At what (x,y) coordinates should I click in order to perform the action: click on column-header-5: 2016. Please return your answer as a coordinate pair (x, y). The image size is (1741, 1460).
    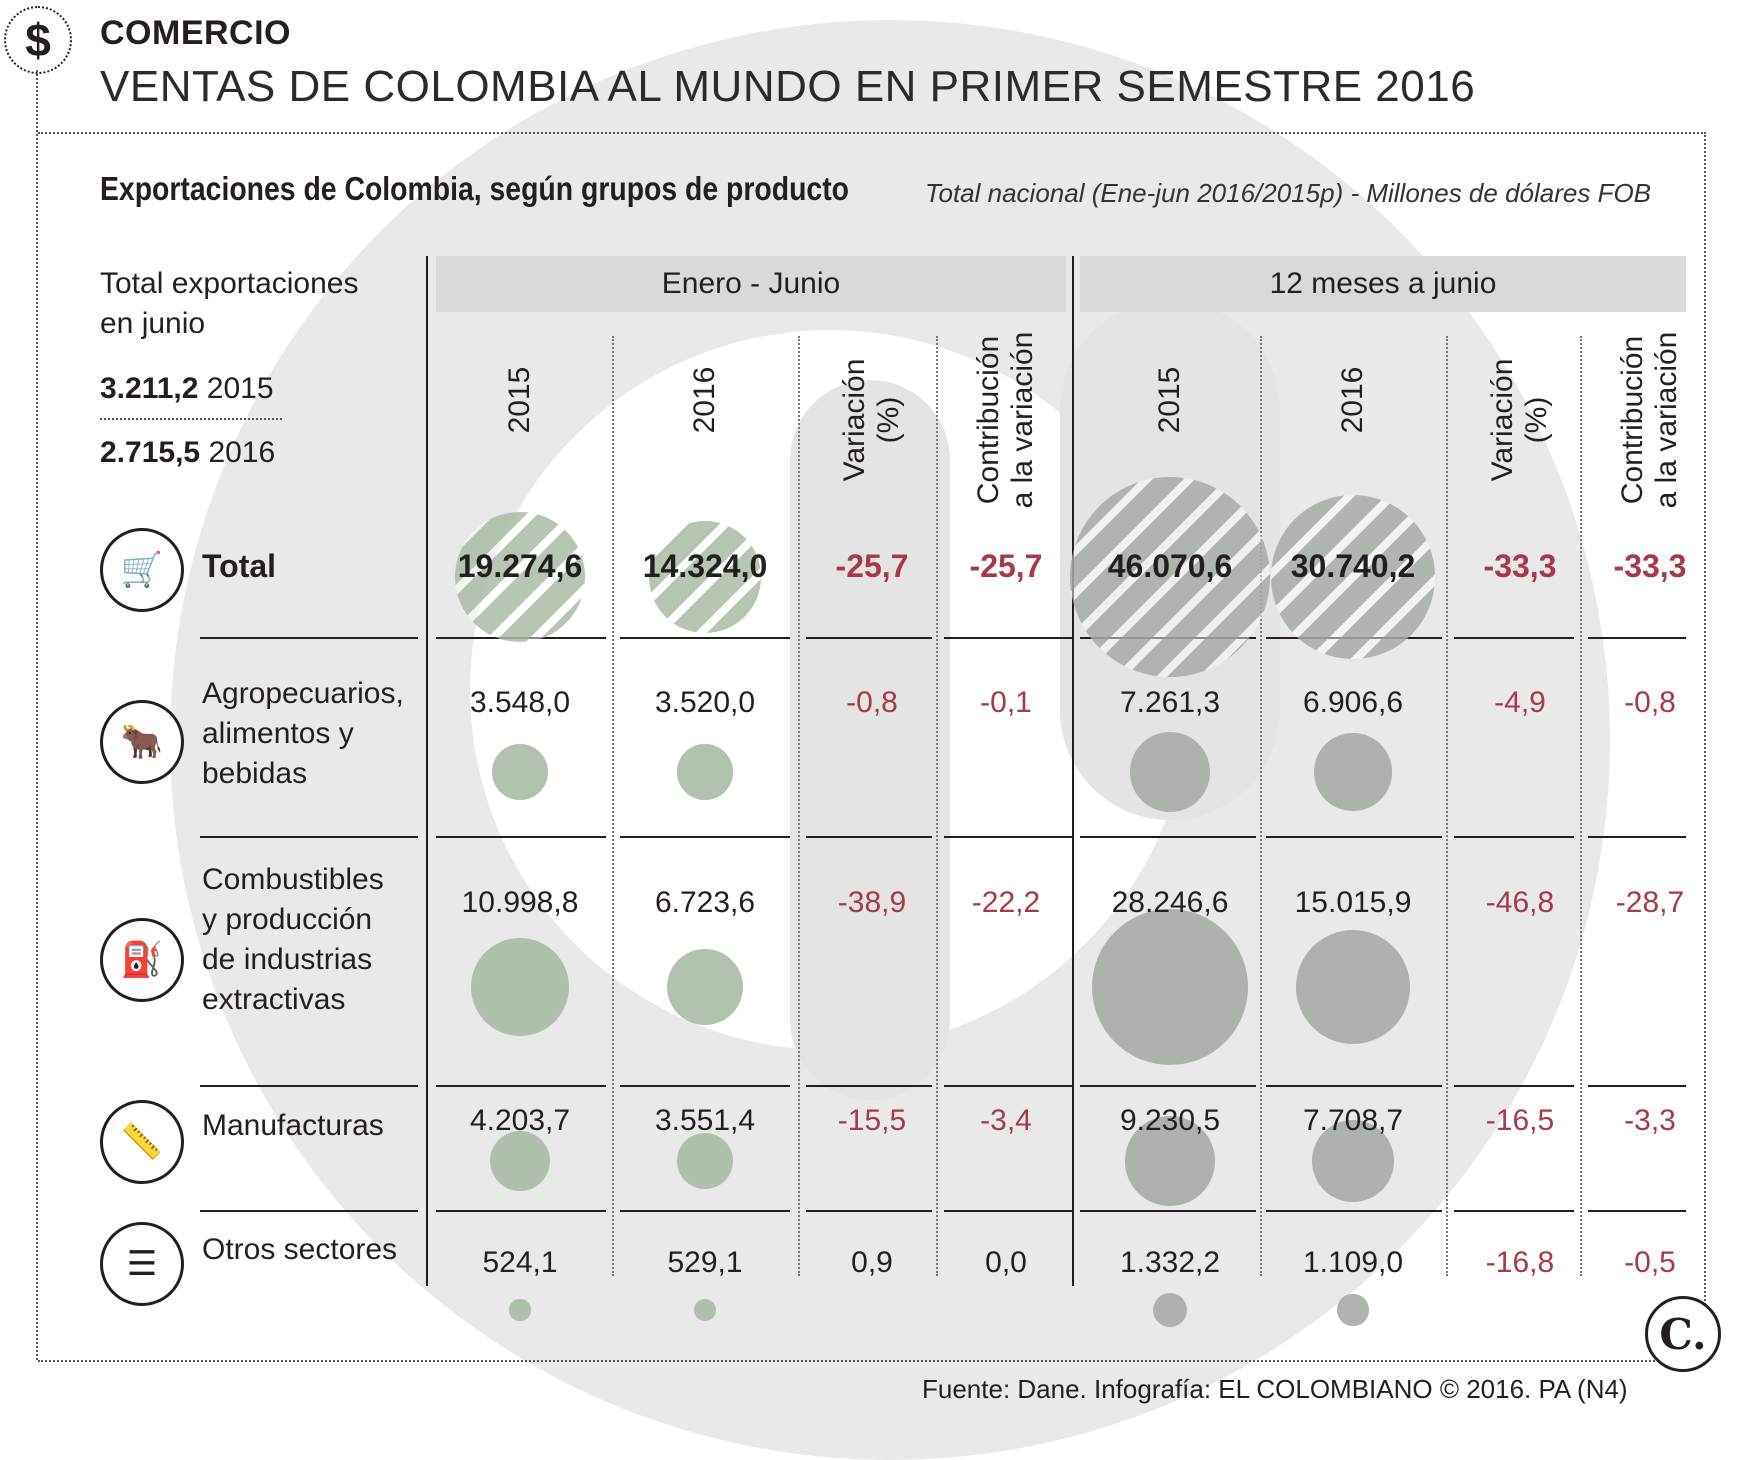
    Looking at the image, I should click on (1352, 400).